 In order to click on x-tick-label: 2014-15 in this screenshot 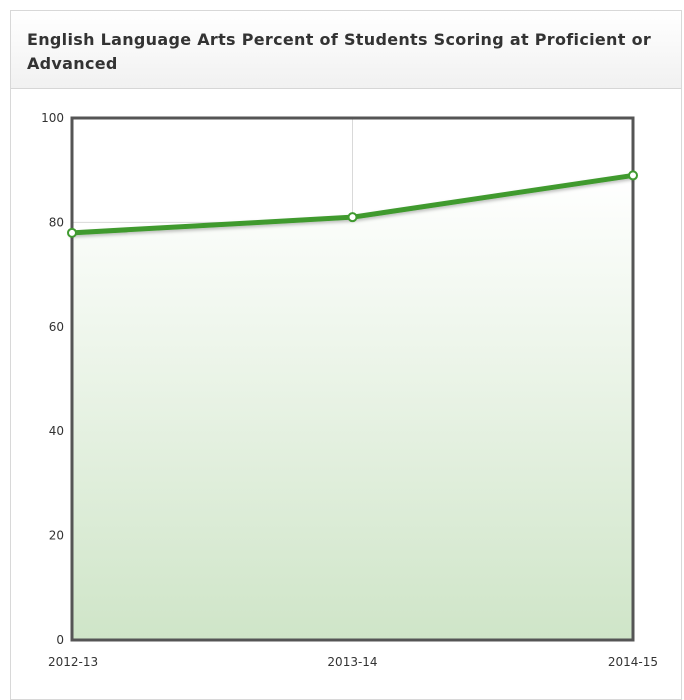, I will do `click(633, 662)`.